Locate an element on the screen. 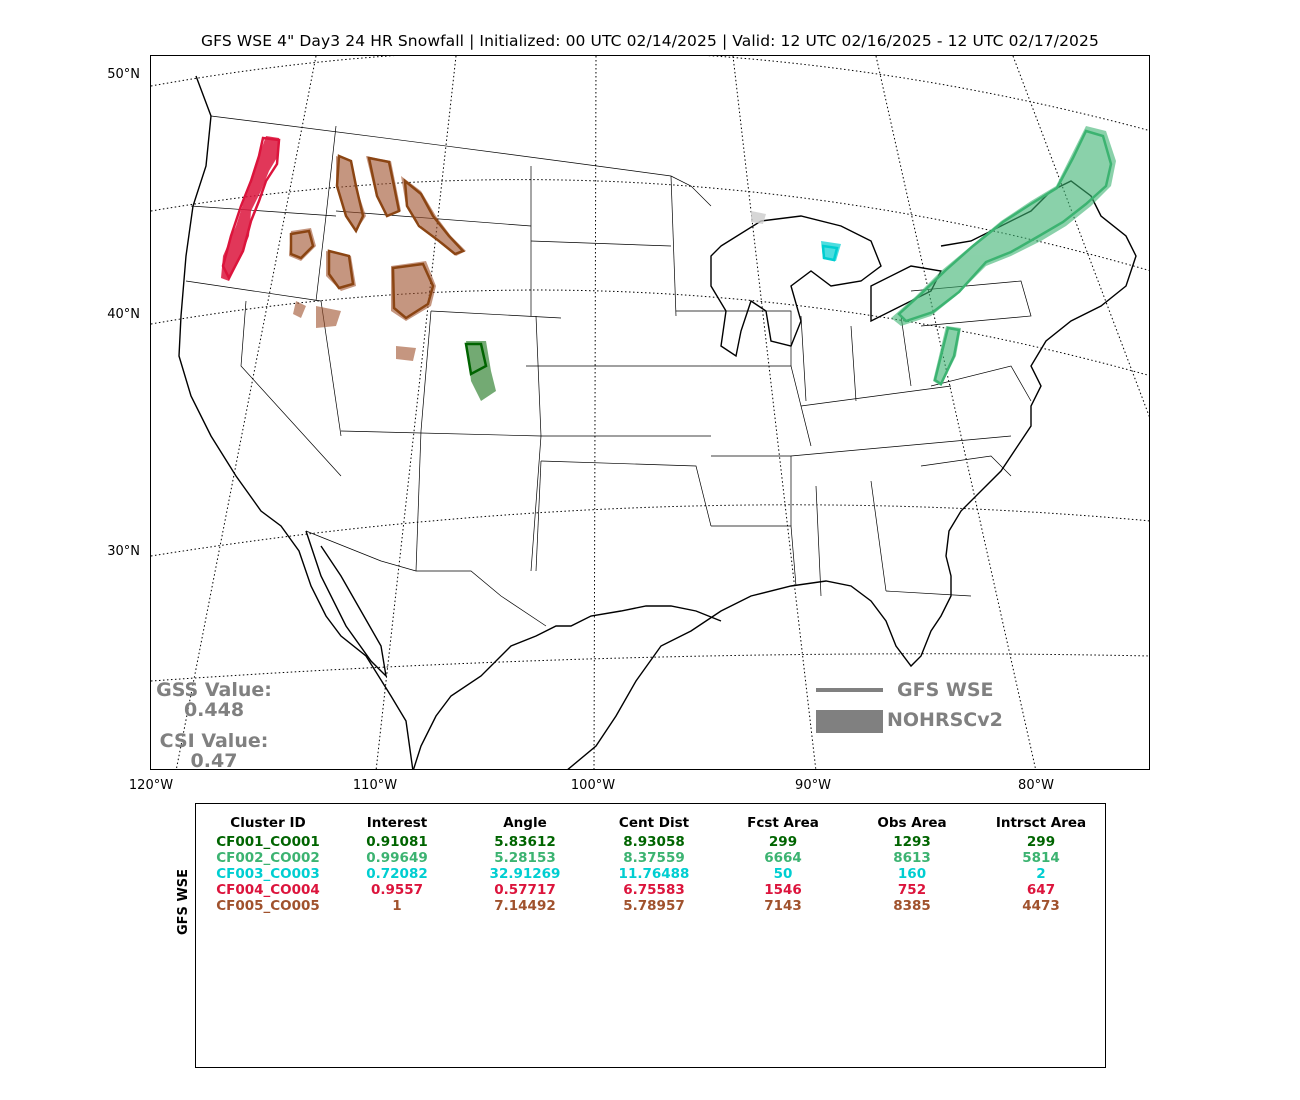 The image size is (1300, 1100). table-cell-r1-obs-area: 1293 is located at coordinates (912, 842).